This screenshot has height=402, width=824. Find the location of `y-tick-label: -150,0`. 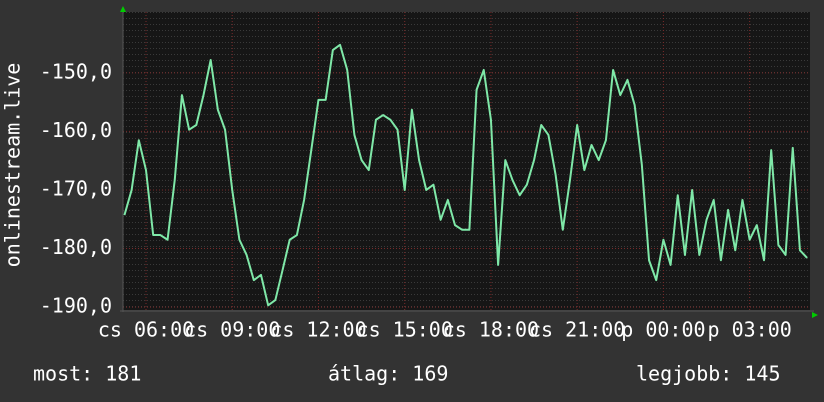

y-tick-label: -150,0 is located at coordinates (76, 71).